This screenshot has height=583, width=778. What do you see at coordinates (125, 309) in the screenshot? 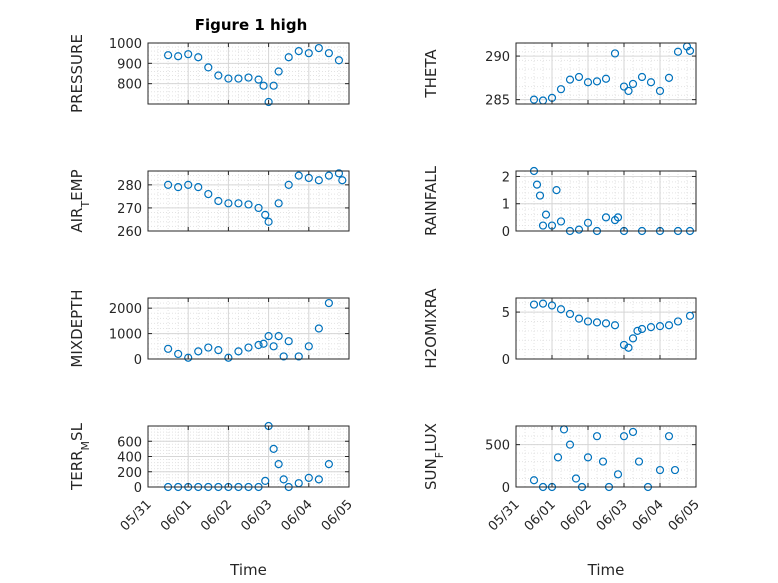
I see `y-tick-label: 2000` at bounding box center [125, 309].